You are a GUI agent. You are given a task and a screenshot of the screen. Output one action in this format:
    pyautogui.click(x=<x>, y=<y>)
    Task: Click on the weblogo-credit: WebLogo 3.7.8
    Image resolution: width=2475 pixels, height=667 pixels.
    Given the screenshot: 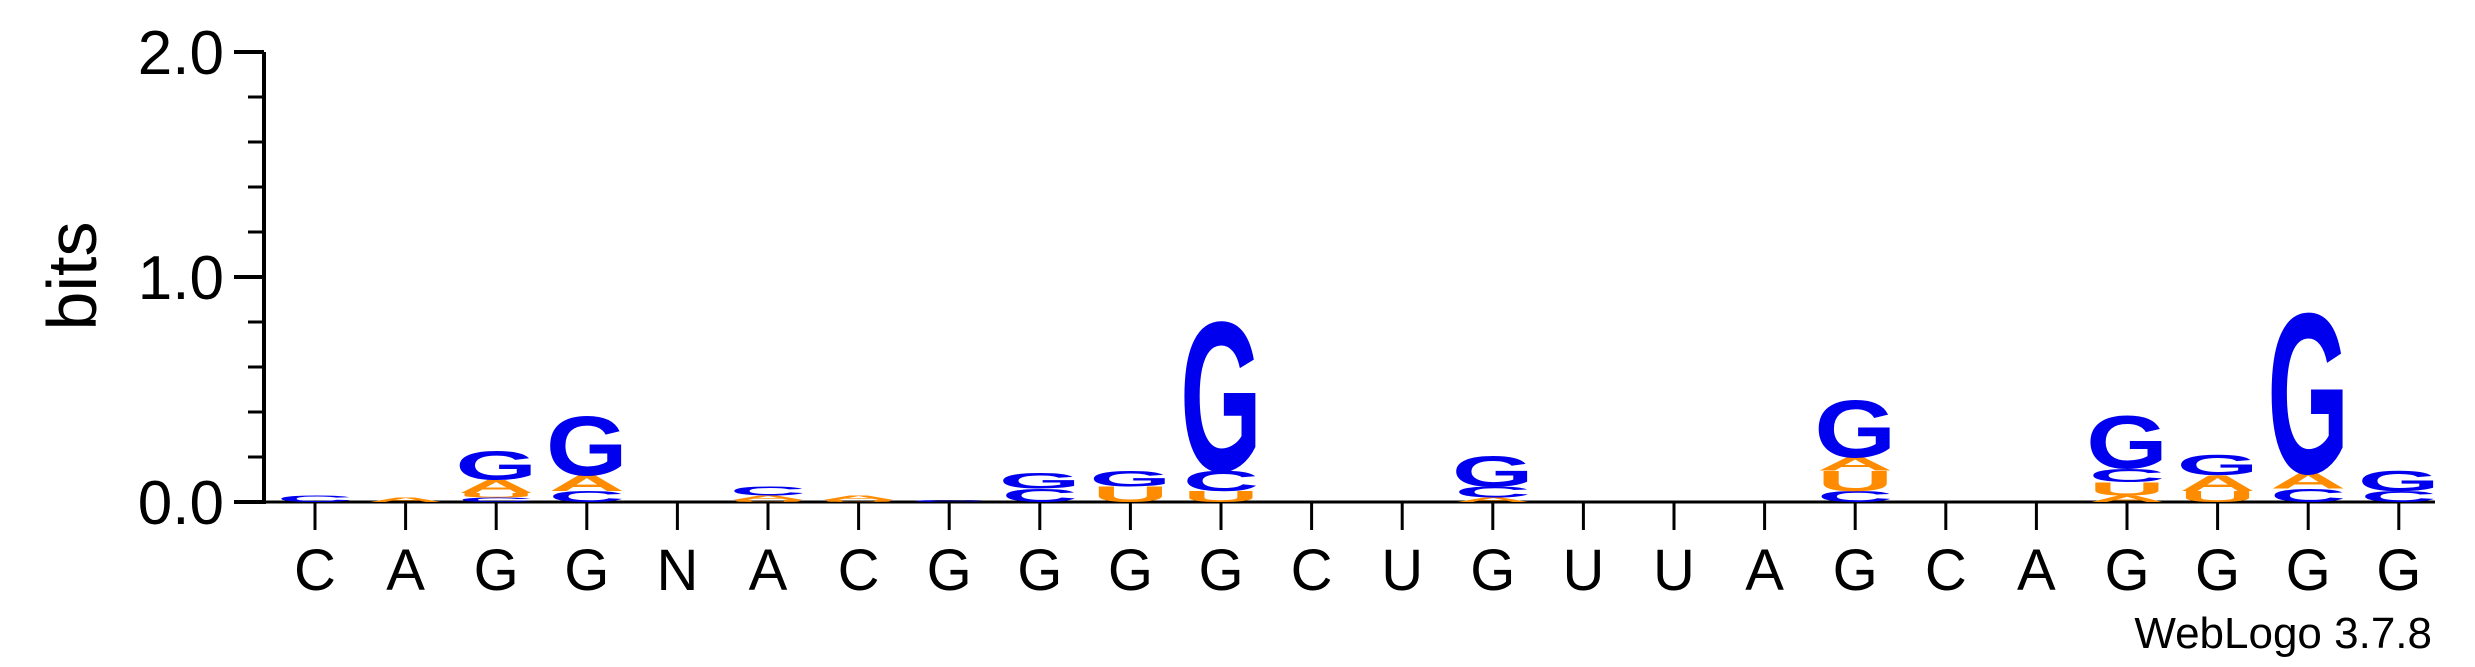 What is the action you would take?
    pyautogui.click(x=2283, y=633)
    